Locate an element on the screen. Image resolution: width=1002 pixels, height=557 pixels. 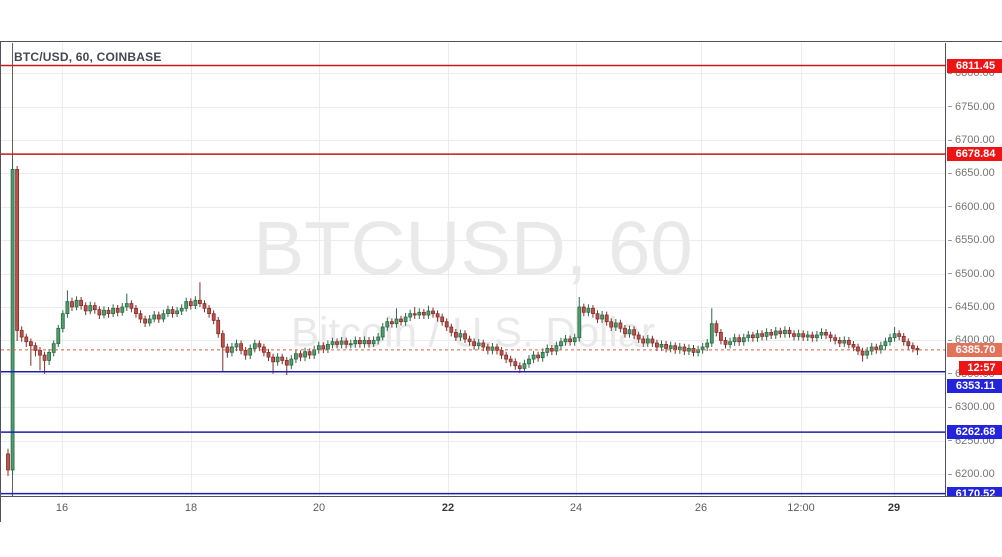
level-price-label-3: 6262.68 is located at coordinates (974, 432).